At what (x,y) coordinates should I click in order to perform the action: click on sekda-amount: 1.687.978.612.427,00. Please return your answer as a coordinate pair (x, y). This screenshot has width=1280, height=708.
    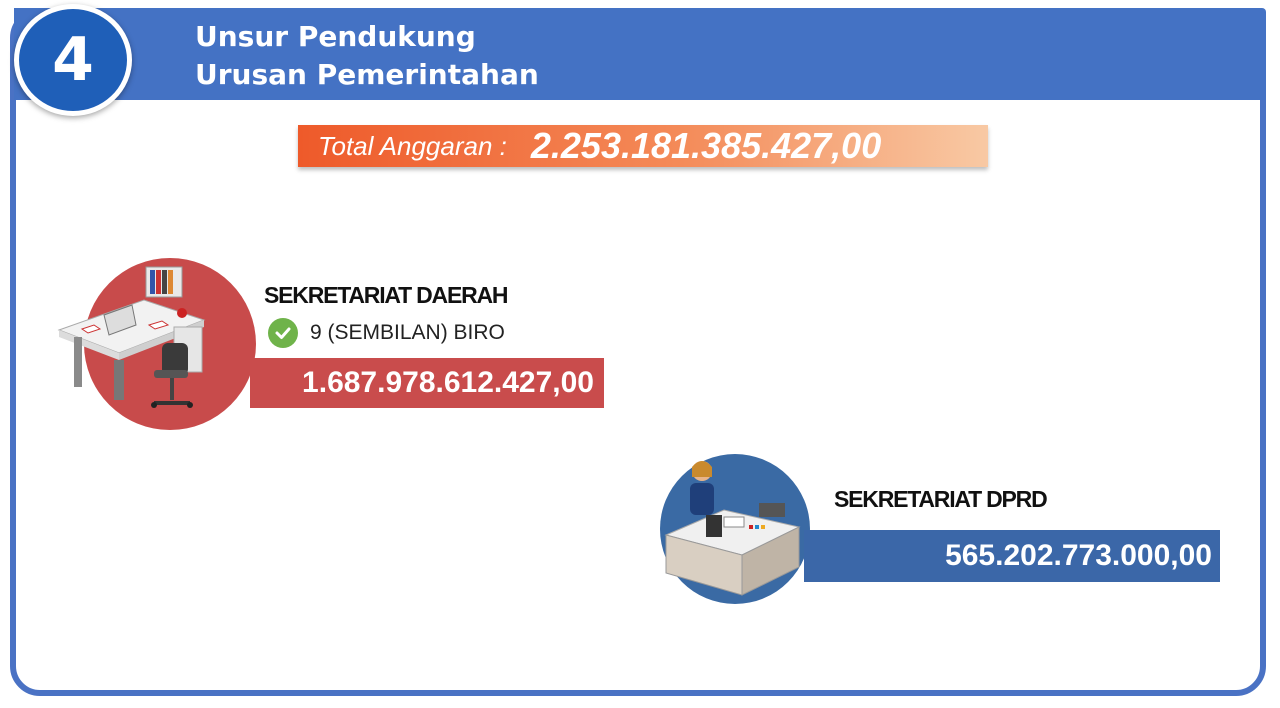
    Looking at the image, I should click on (448, 382).